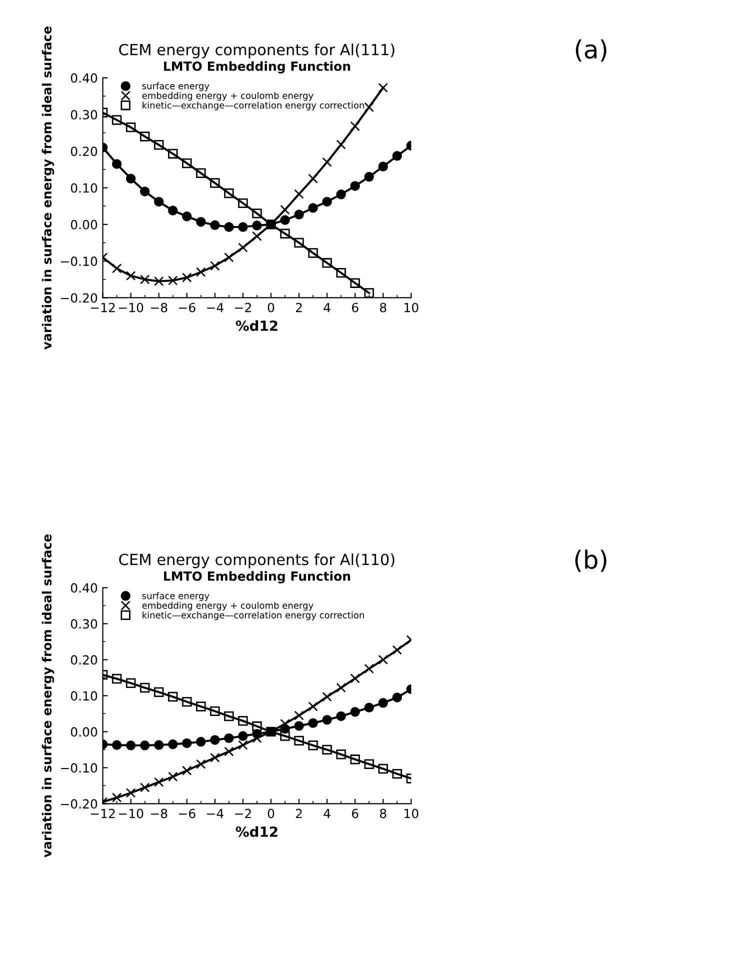 The height and width of the screenshot is (973, 729). I want to click on text: (a), so click(591, 50).